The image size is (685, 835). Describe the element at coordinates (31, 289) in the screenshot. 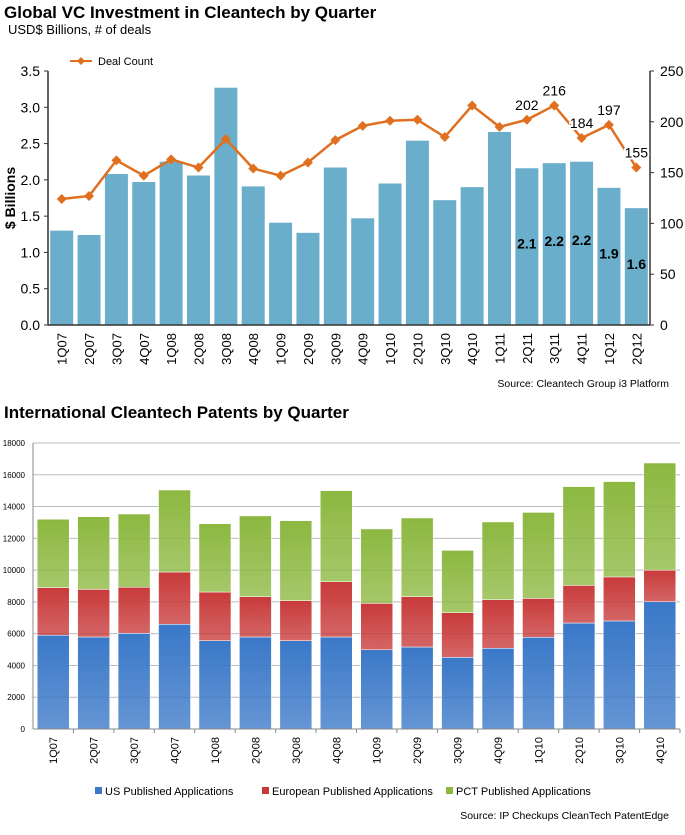

I see `y-tick-label: 0.5` at that location.